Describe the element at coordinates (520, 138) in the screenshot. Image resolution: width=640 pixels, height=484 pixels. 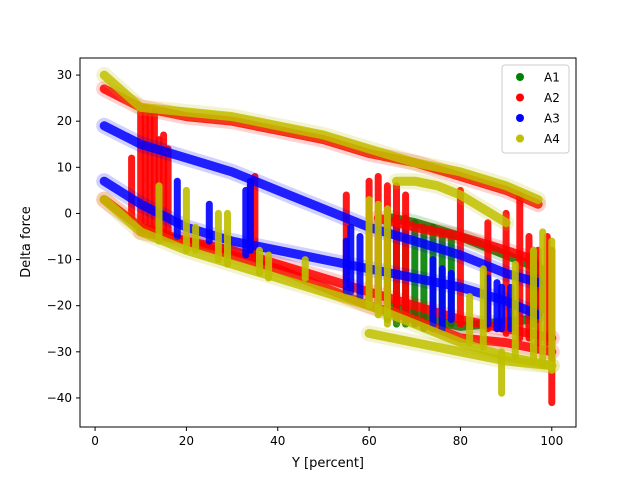
I see `legend-marker-A4` at that location.